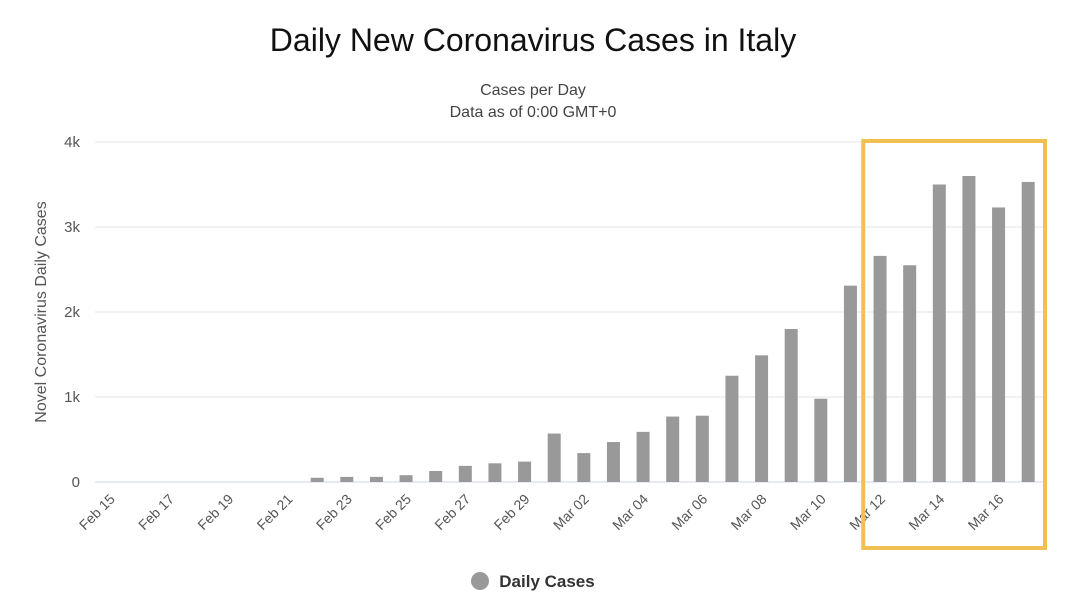  Describe the element at coordinates (512, 512) in the screenshot. I see `x-tick-label: Feb 29` at that location.